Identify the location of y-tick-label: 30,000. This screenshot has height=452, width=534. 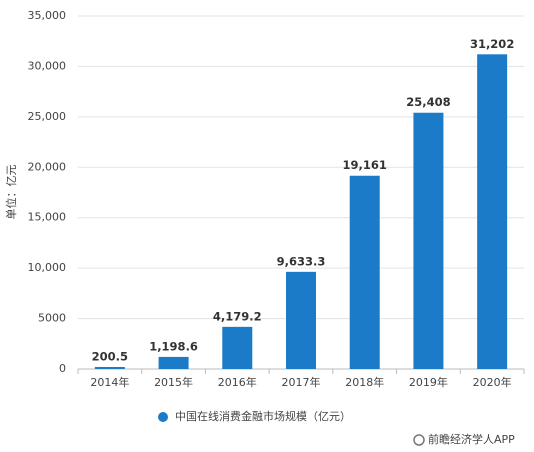
(47, 65).